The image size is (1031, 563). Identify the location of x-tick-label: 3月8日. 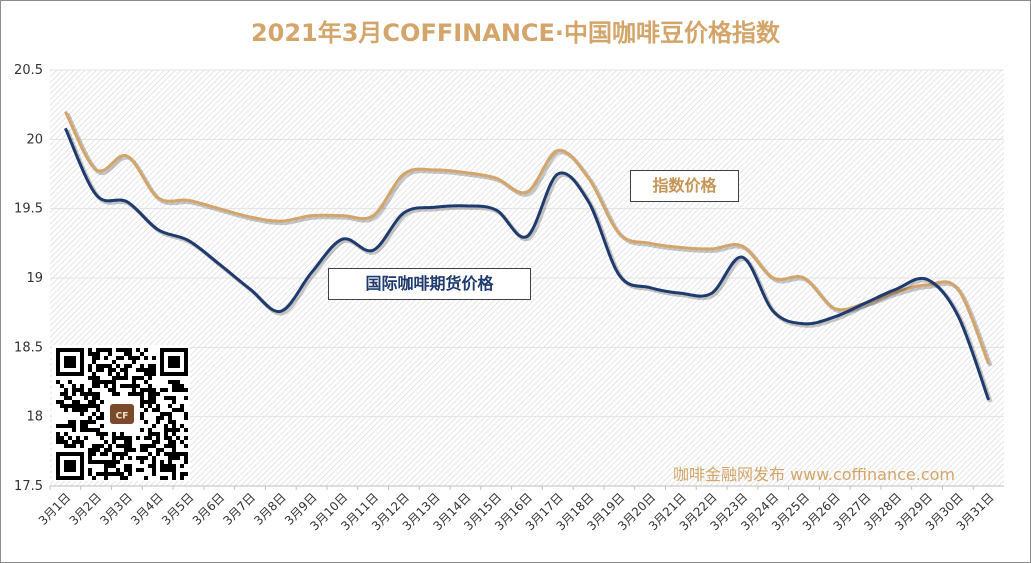
(270, 509).